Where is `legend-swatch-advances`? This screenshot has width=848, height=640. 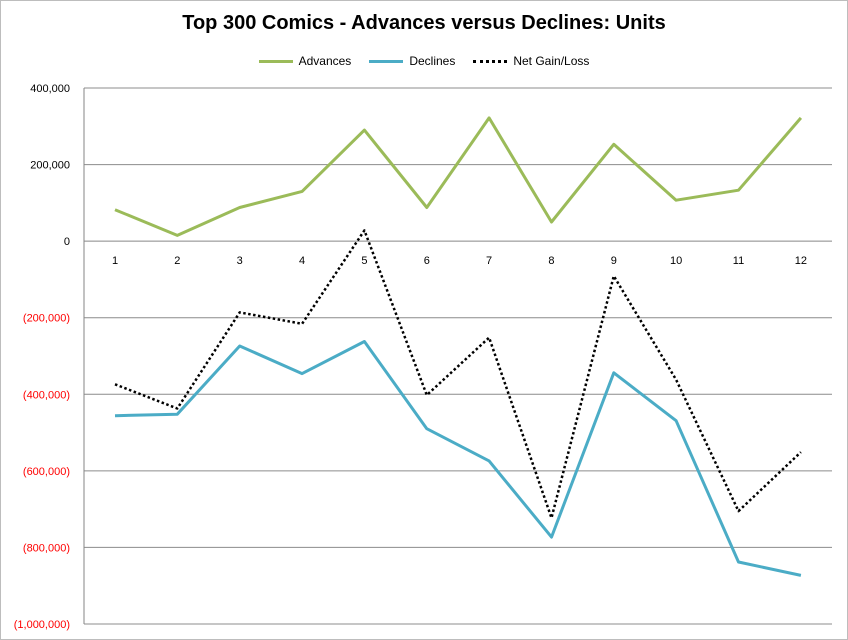
legend-swatch-advances is located at coordinates (275, 61).